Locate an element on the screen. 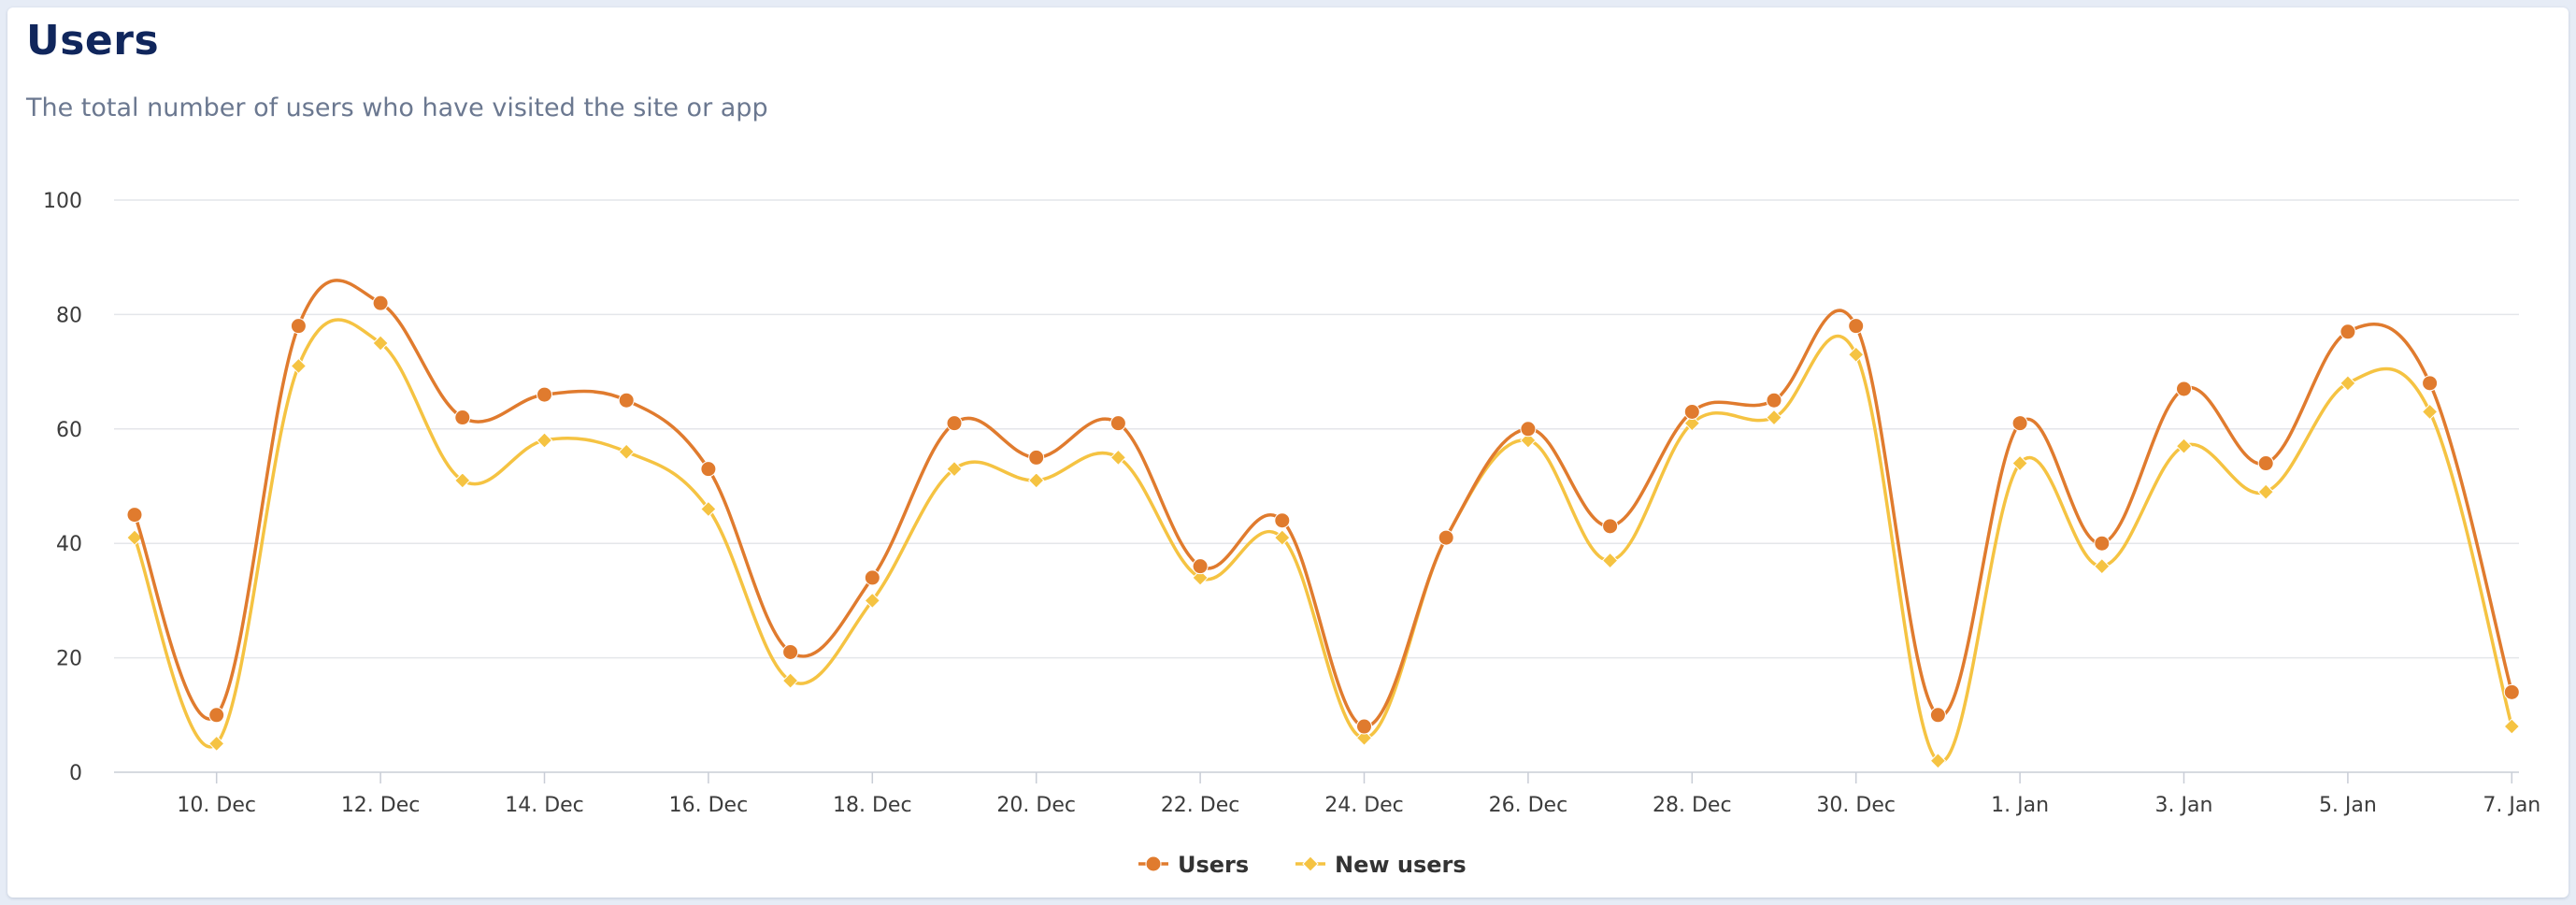 The image size is (2576, 905). x-tick-label: 1. Jan is located at coordinates (2020, 806).